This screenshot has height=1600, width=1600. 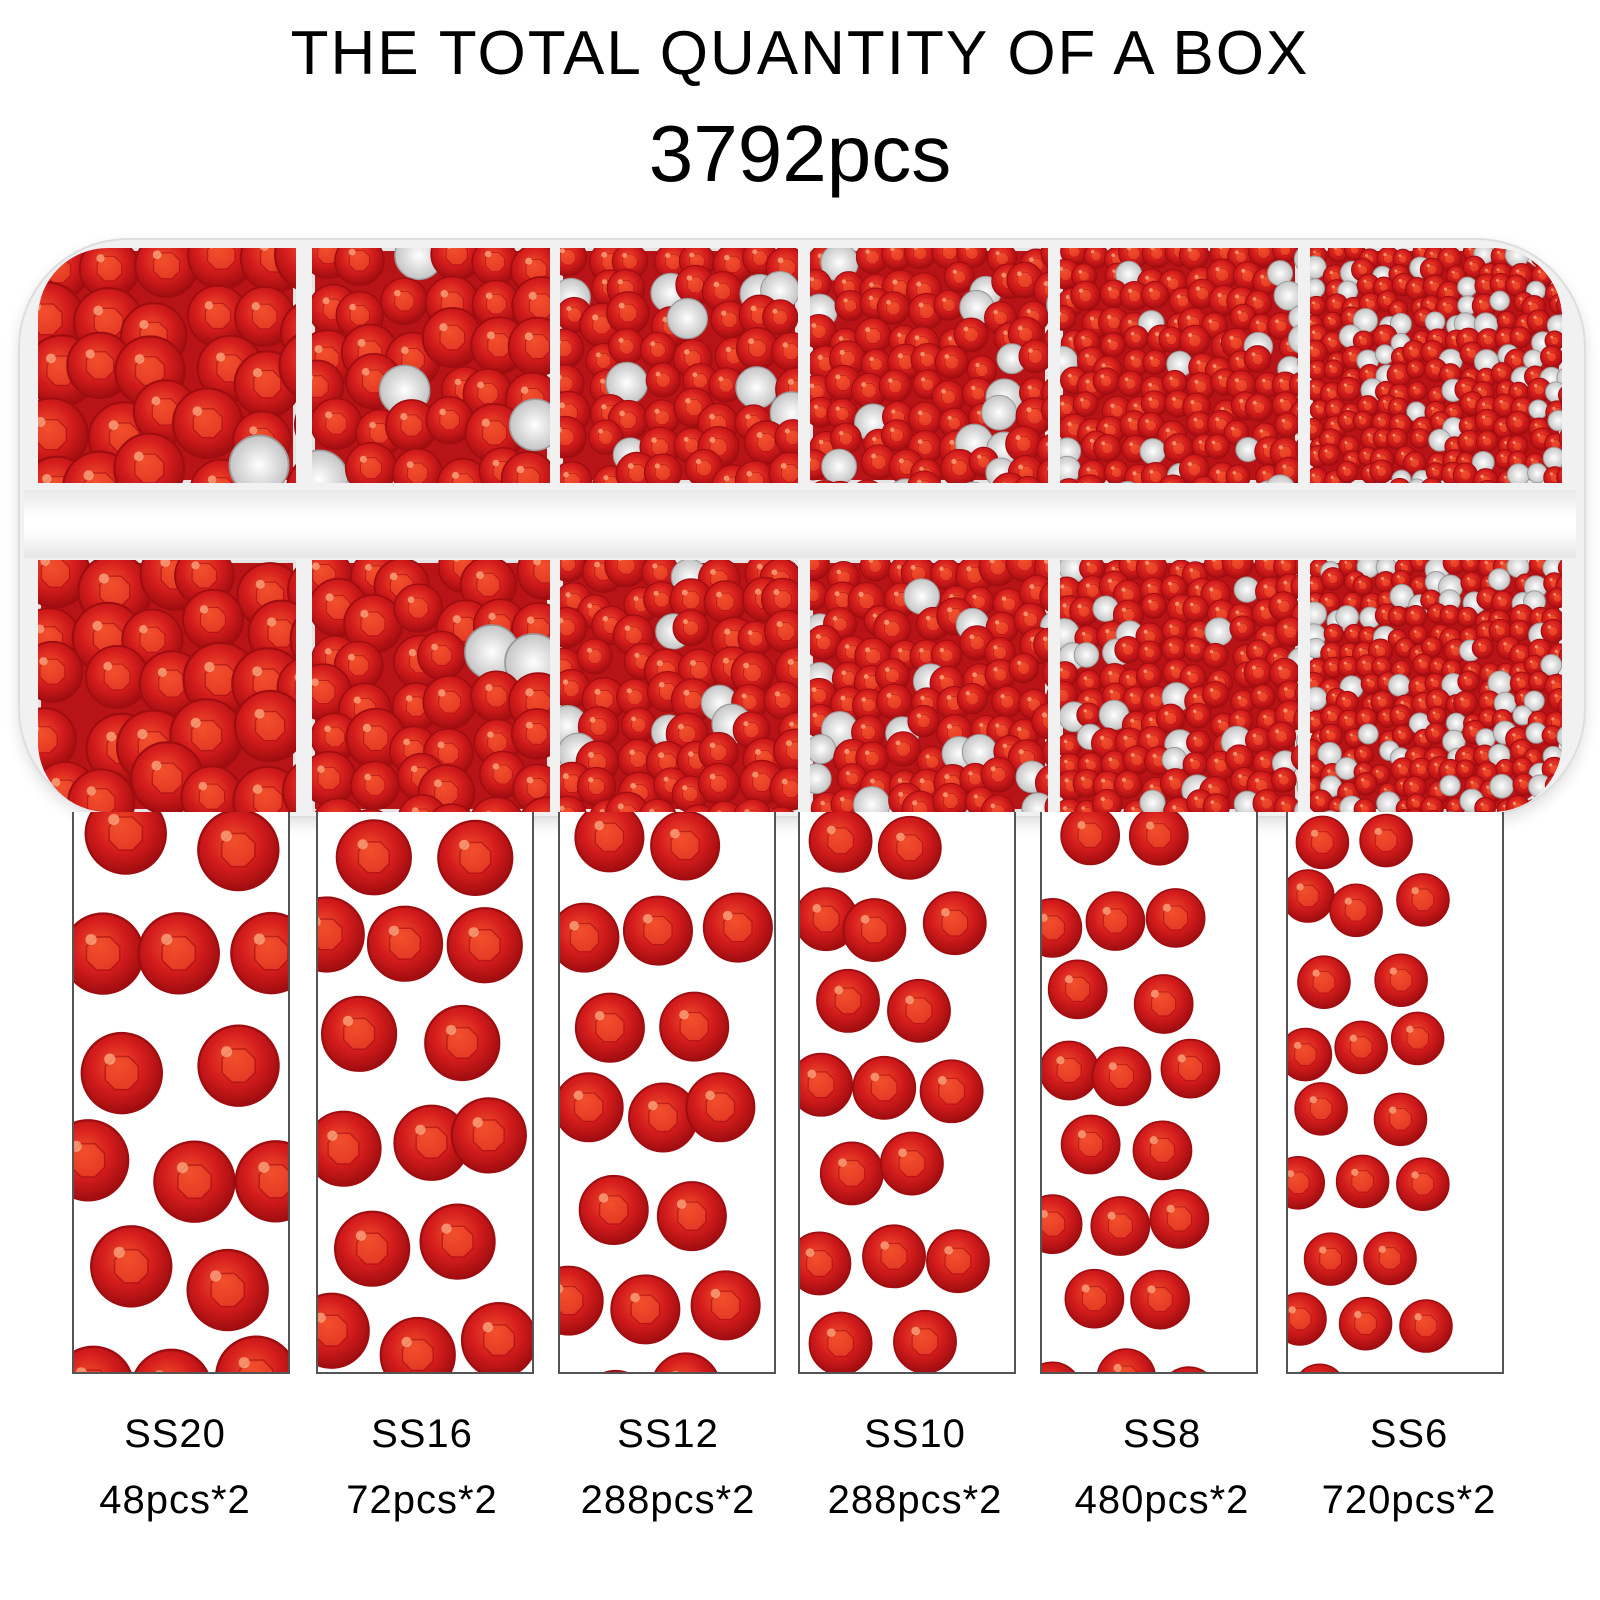 What do you see at coordinates (915, 1500) in the screenshot?
I see `count-label-ss10: 288pcs*2` at bounding box center [915, 1500].